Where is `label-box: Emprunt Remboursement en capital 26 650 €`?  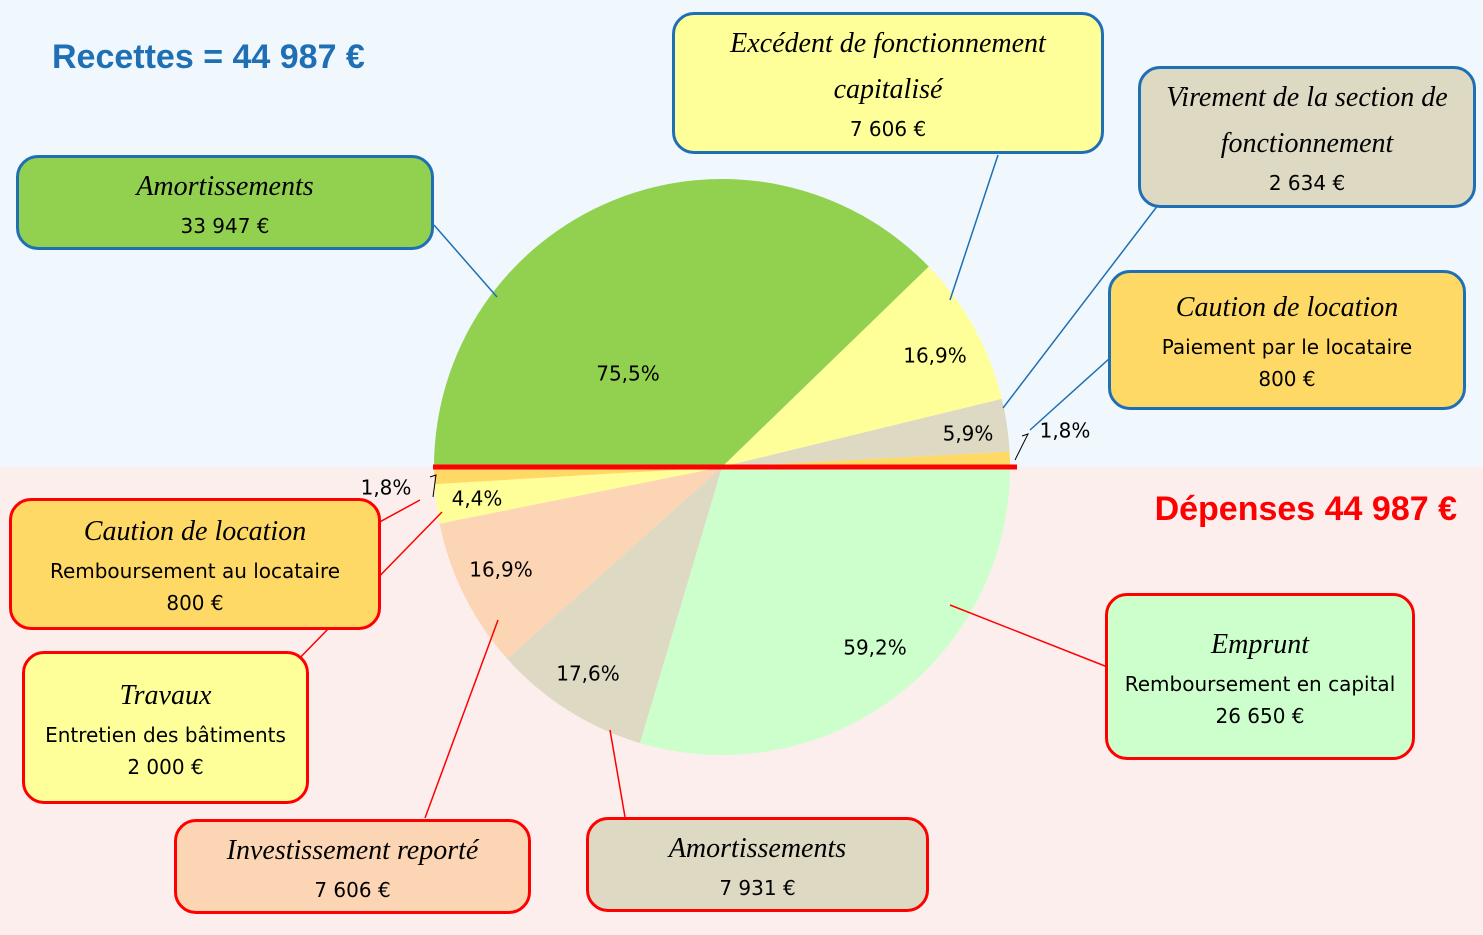
label-box: Emprunt Remboursement en capital 26 650 € is located at coordinates (1260, 676).